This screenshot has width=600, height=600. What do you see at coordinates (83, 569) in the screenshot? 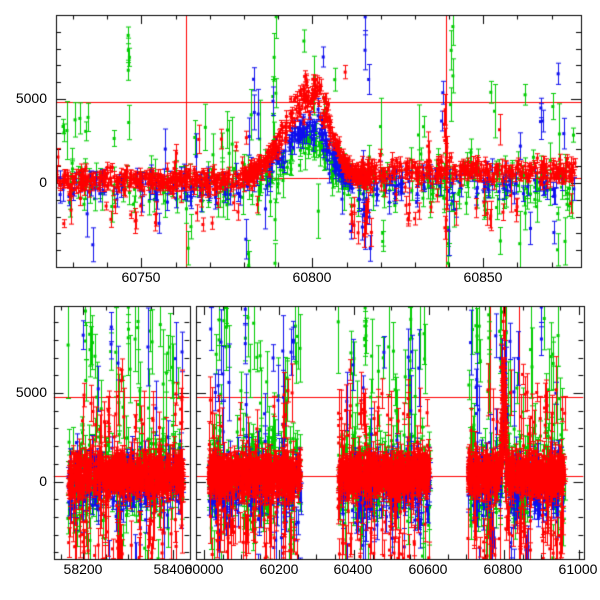
I see `x-tick-label: 58200` at bounding box center [83, 569].